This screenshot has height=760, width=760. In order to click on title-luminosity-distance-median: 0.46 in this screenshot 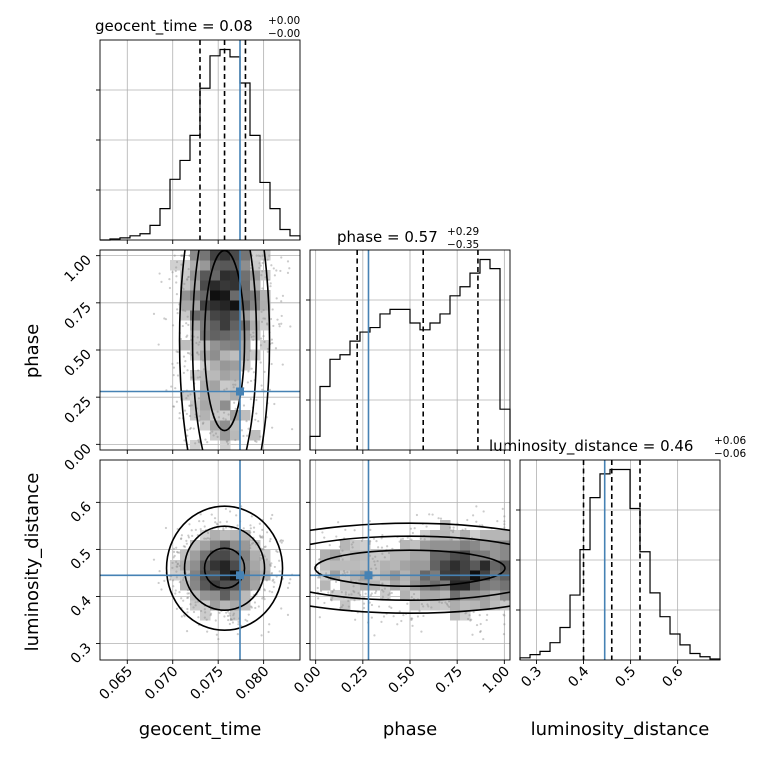, I will do `click(676, 446)`.